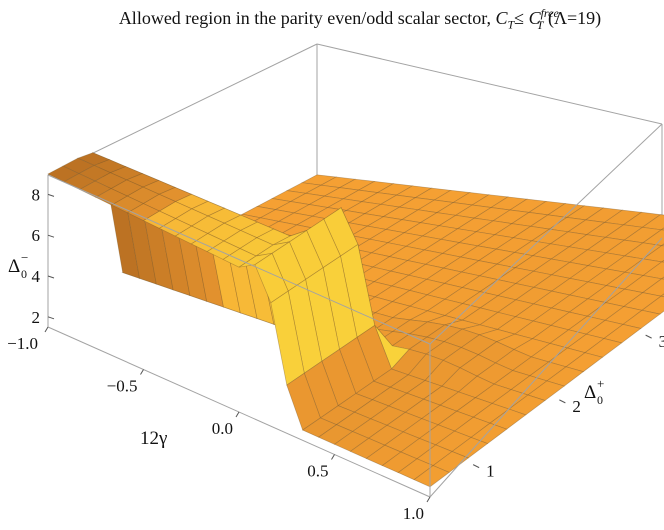  I want to click on y-tick-label: 1, so click(490, 471).